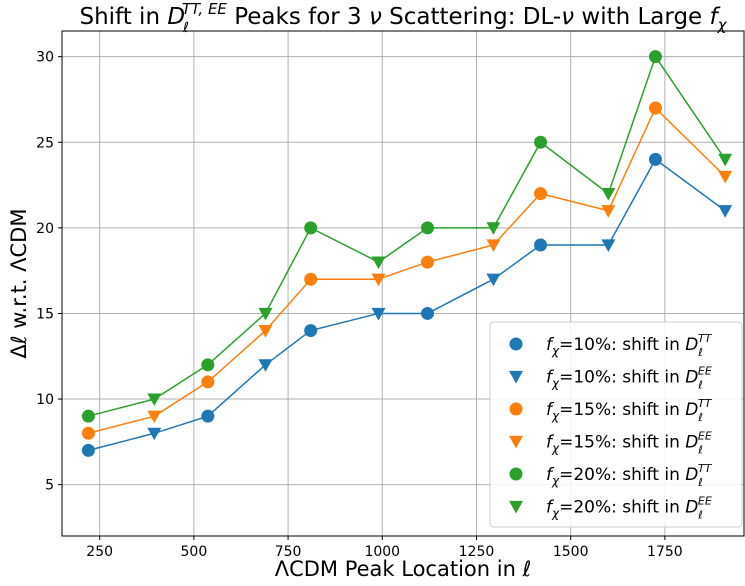 Image resolution: width=745 pixels, height=586 pixels. I want to click on y-tick-label: 15, so click(45, 314).